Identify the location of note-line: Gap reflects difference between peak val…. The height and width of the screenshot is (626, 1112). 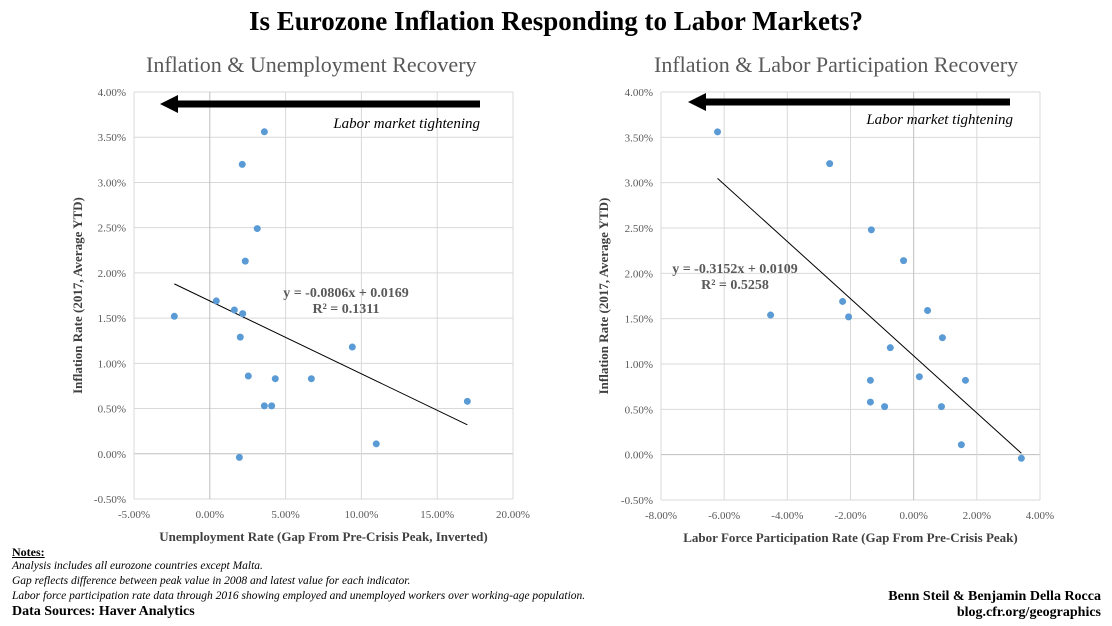
(211, 581).